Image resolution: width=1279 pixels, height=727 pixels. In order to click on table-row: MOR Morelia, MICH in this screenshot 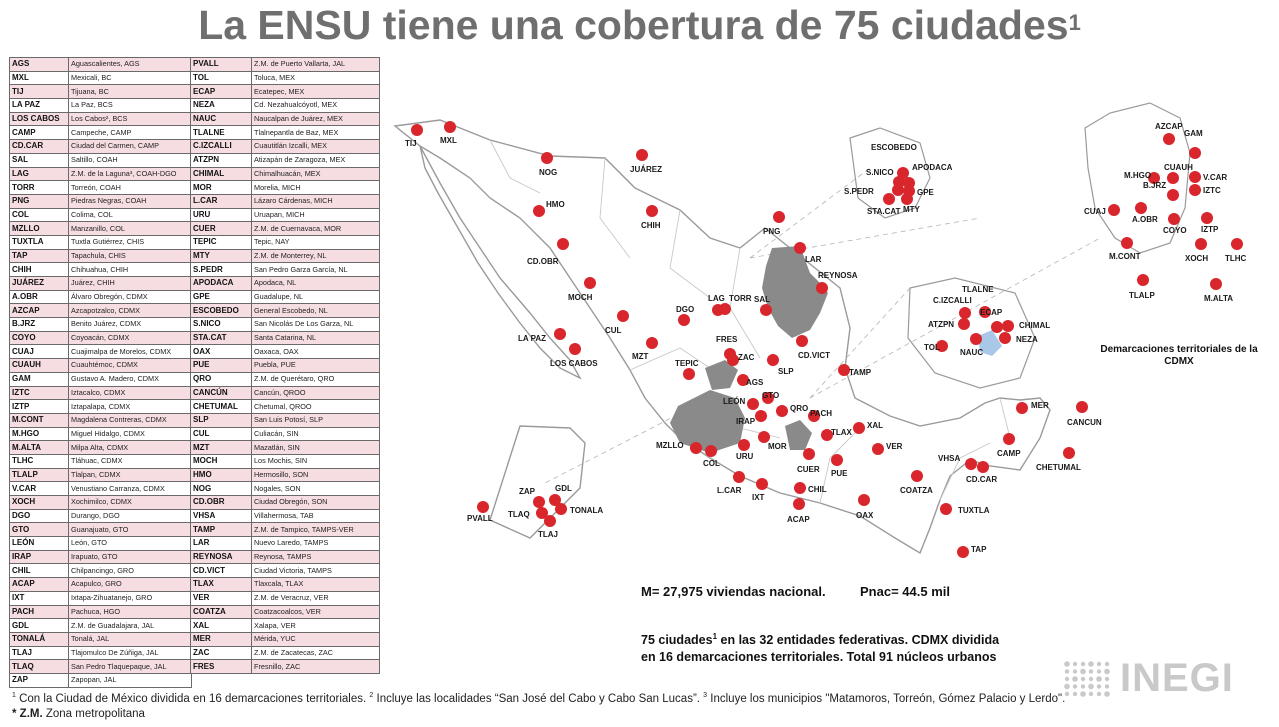, I will do `click(285, 187)`.